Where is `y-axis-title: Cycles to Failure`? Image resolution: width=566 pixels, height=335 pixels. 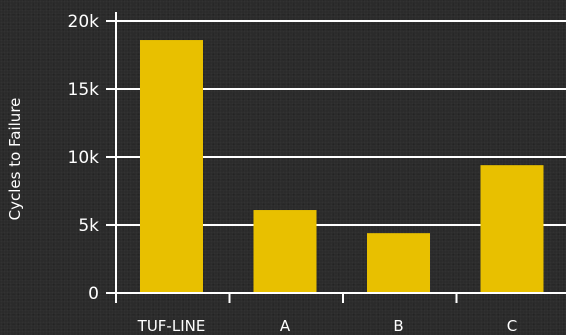
y-axis-title: Cycles to Failure is located at coordinates (15, 159).